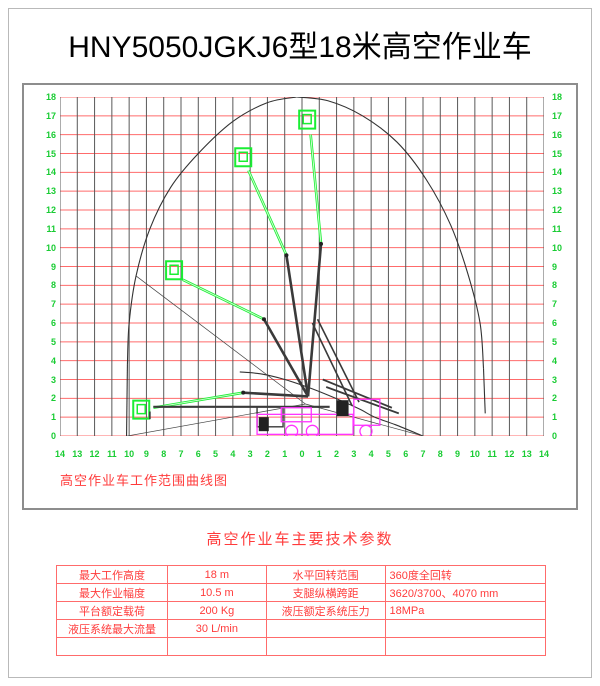  Describe the element at coordinates (51, 228) in the screenshot. I see `y-axis-left-tick: 11` at that location.